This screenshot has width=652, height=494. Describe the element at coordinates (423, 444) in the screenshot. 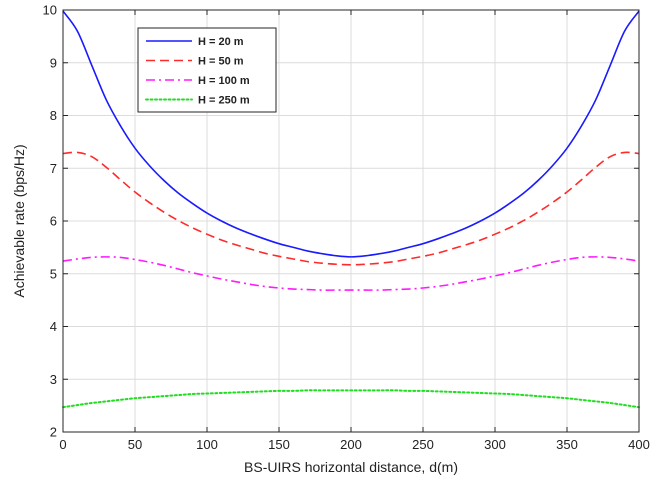

I see `x-tick-label: 250` at that location.